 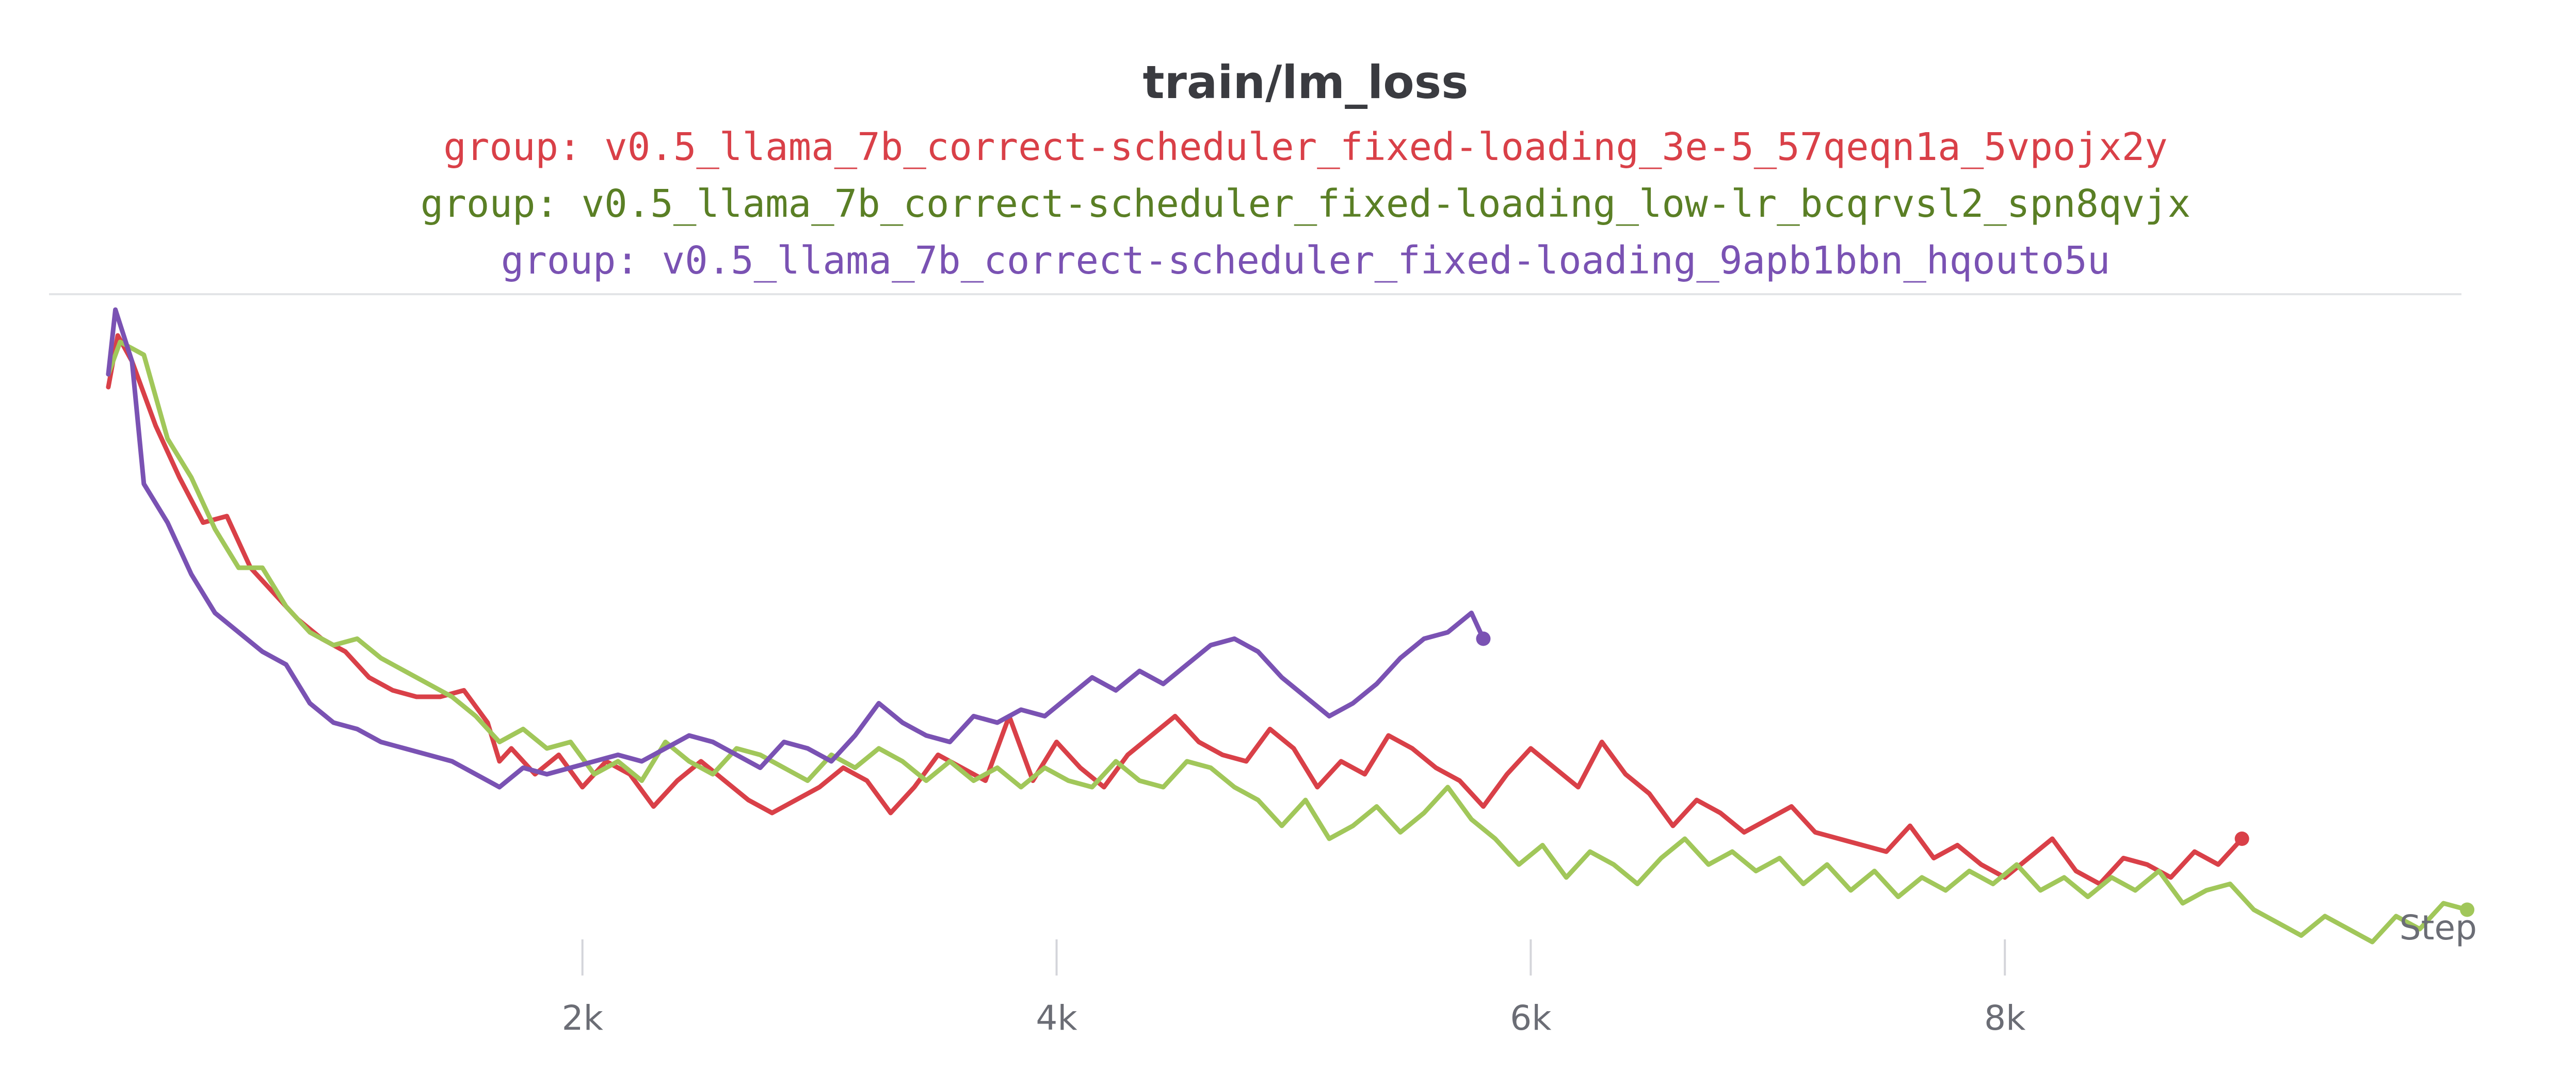 I want to click on series-line-9apb1bbn-end-point, so click(x=1484, y=639).